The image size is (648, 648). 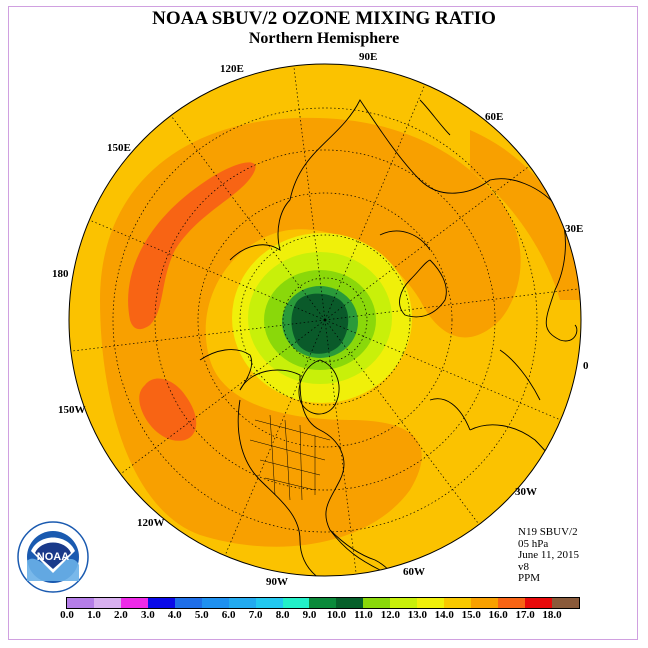 What do you see at coordinates (282, 615) in the screenshot?
I see `colorbar-tick-label: 8.0` at bounding box center [282, 615].